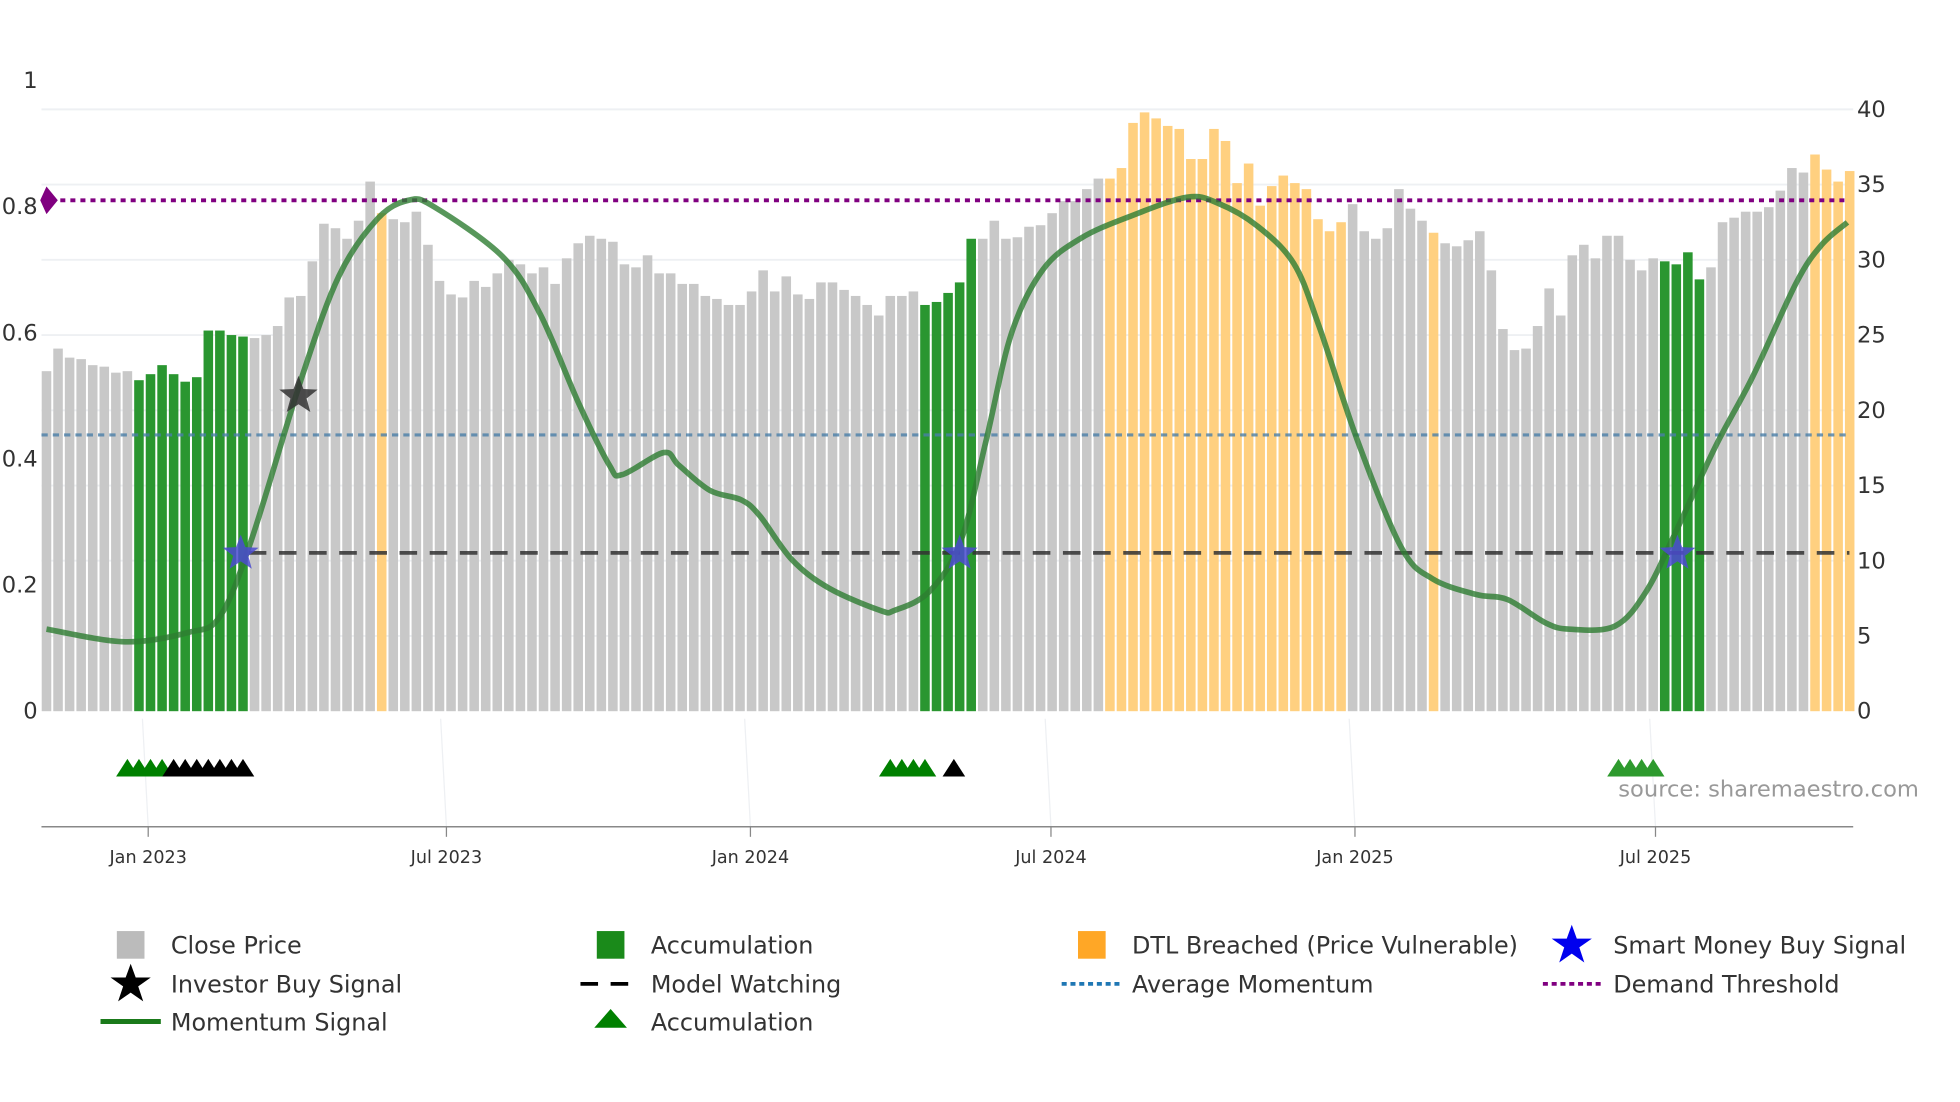 The height and width of the screenshot is (1102, 1960). I want to click on legend-label: Average Momentum, so click(1253, 985).